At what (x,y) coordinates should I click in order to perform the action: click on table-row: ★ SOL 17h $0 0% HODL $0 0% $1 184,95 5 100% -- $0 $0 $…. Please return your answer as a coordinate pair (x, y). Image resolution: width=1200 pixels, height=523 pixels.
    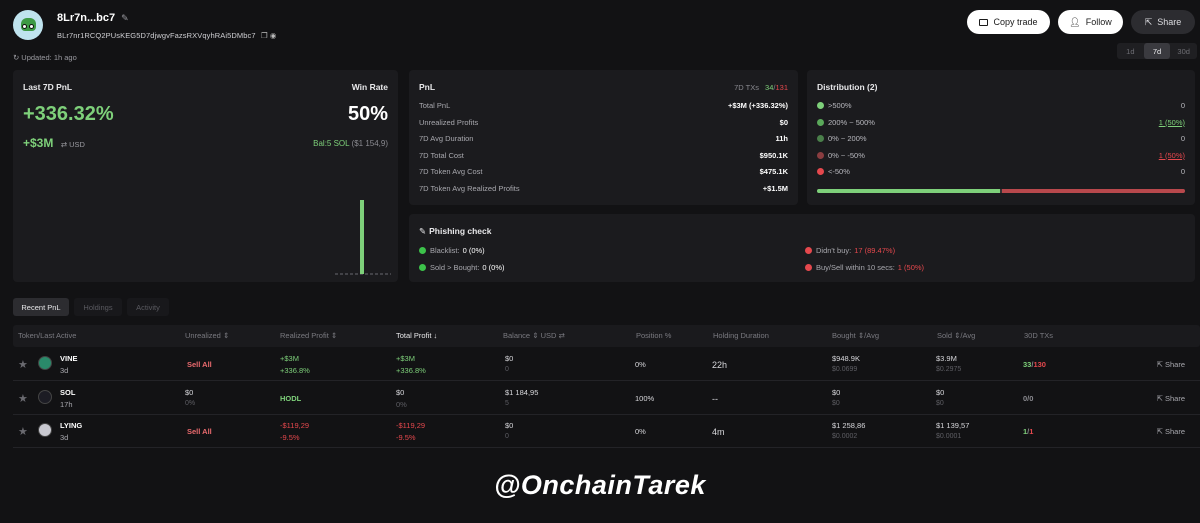
    Looking at the image, I should click on (606, 398).